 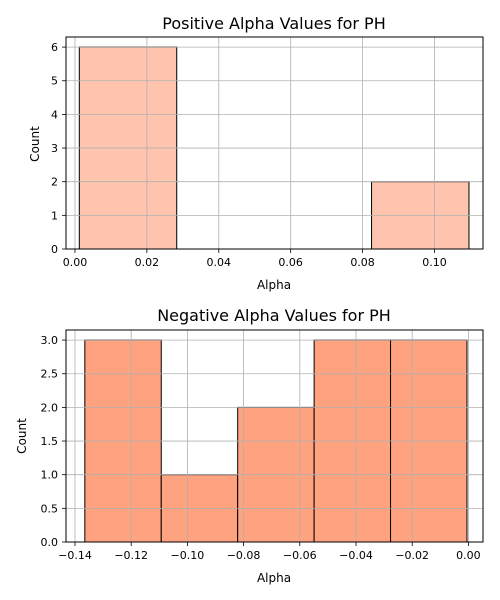 I want to click on x-tick-label: −0.04, so click(x=356, y=555).